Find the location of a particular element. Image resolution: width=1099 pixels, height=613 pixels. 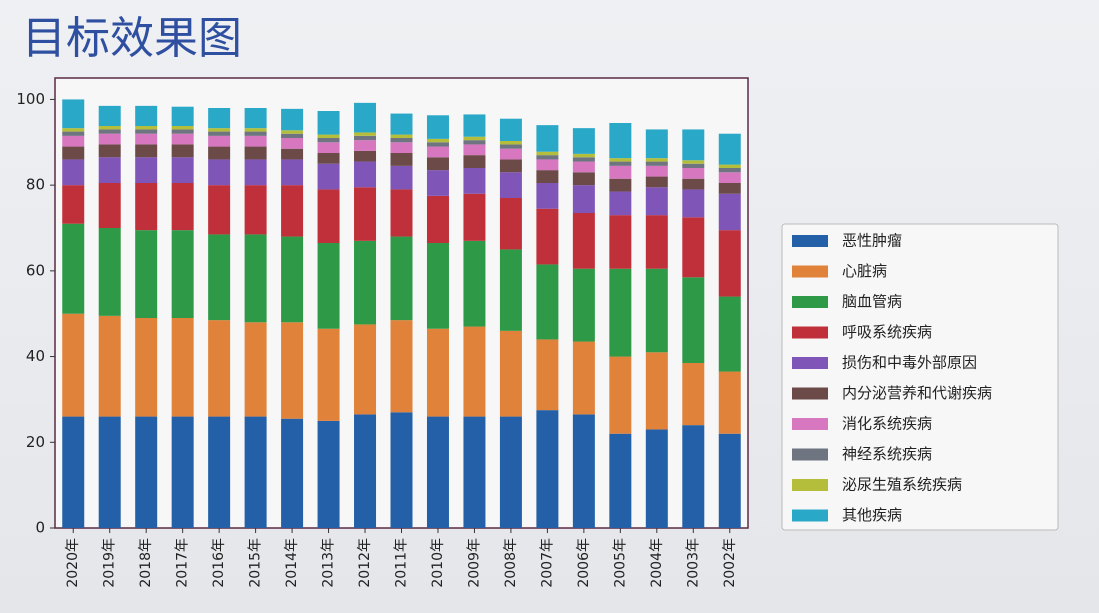

y-tick-label: 0 is located at coordinates (40, 528).